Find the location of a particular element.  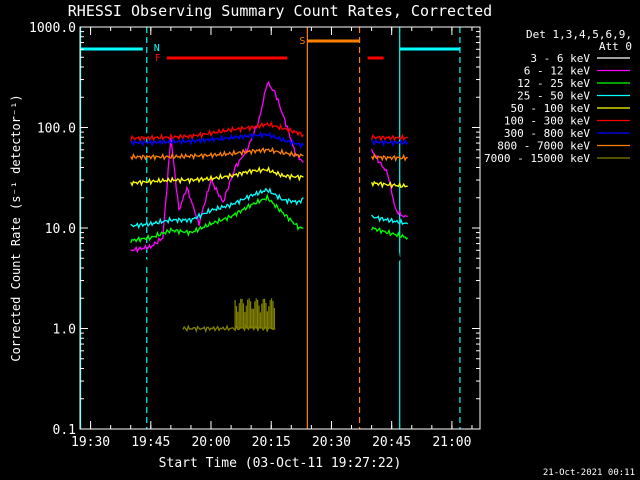

flag-label-n: N is located at coordinates (157, 48).